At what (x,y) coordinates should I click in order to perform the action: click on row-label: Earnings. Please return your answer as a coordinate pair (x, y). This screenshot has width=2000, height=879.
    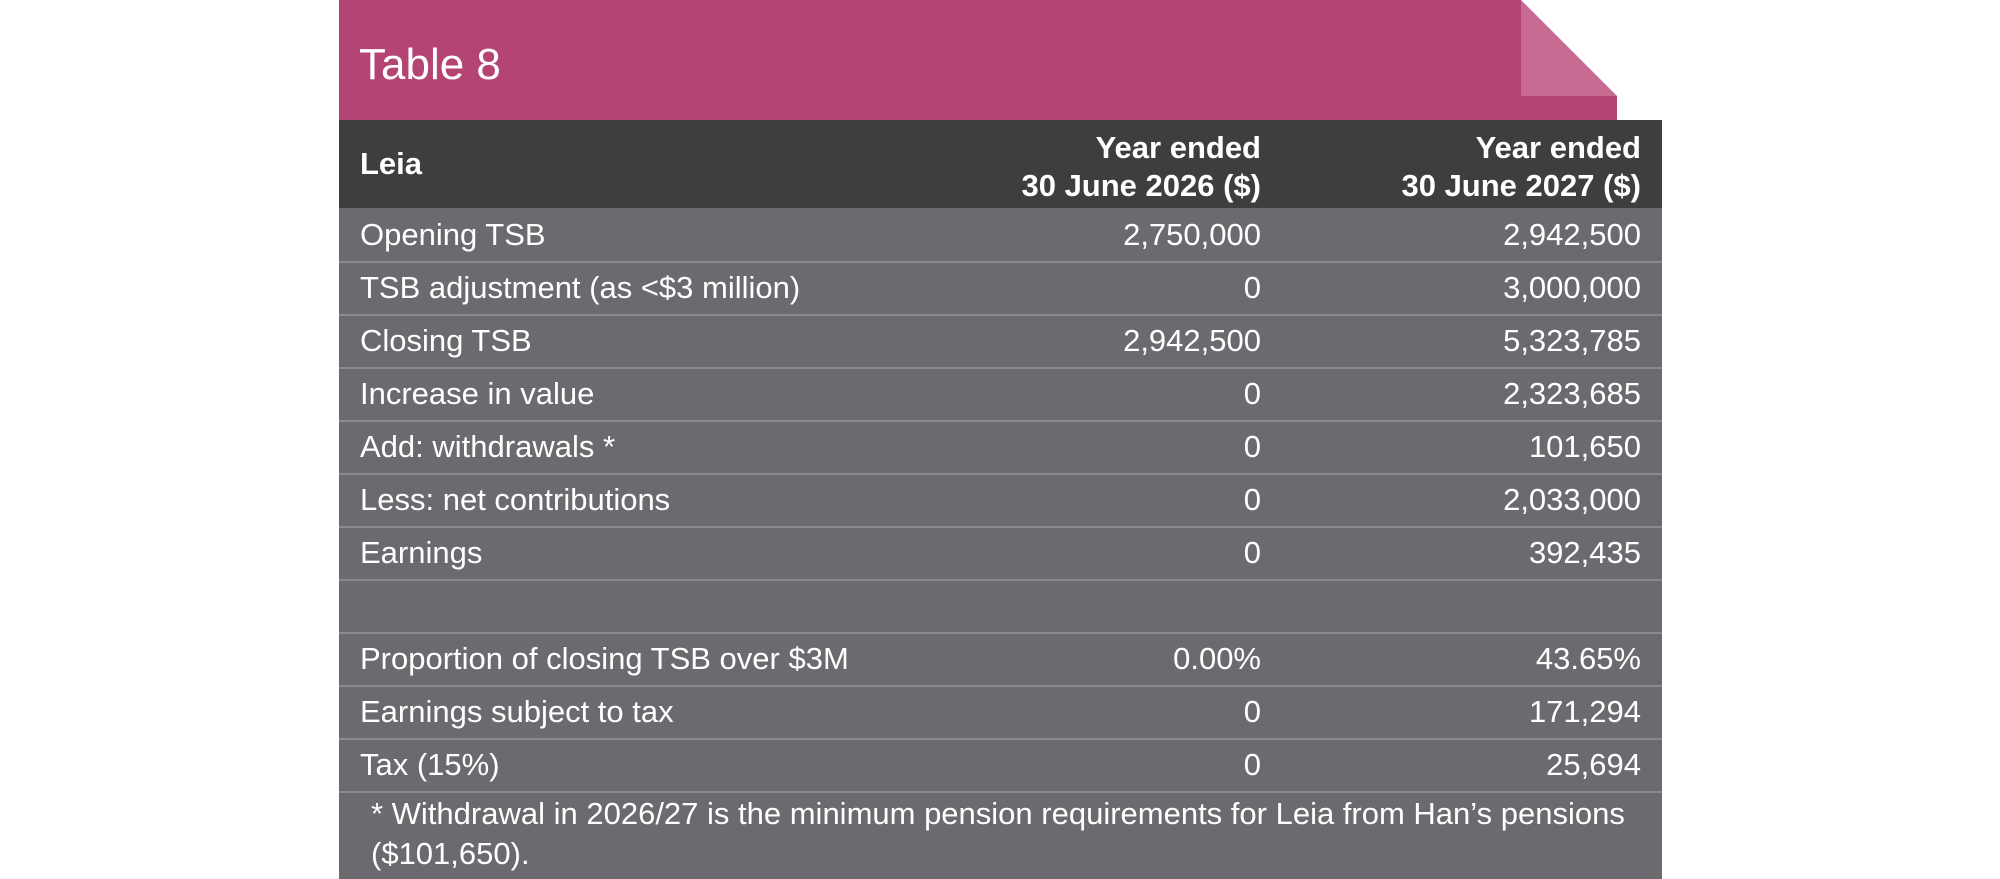
    Looking at the image, I should click on (421, 552).